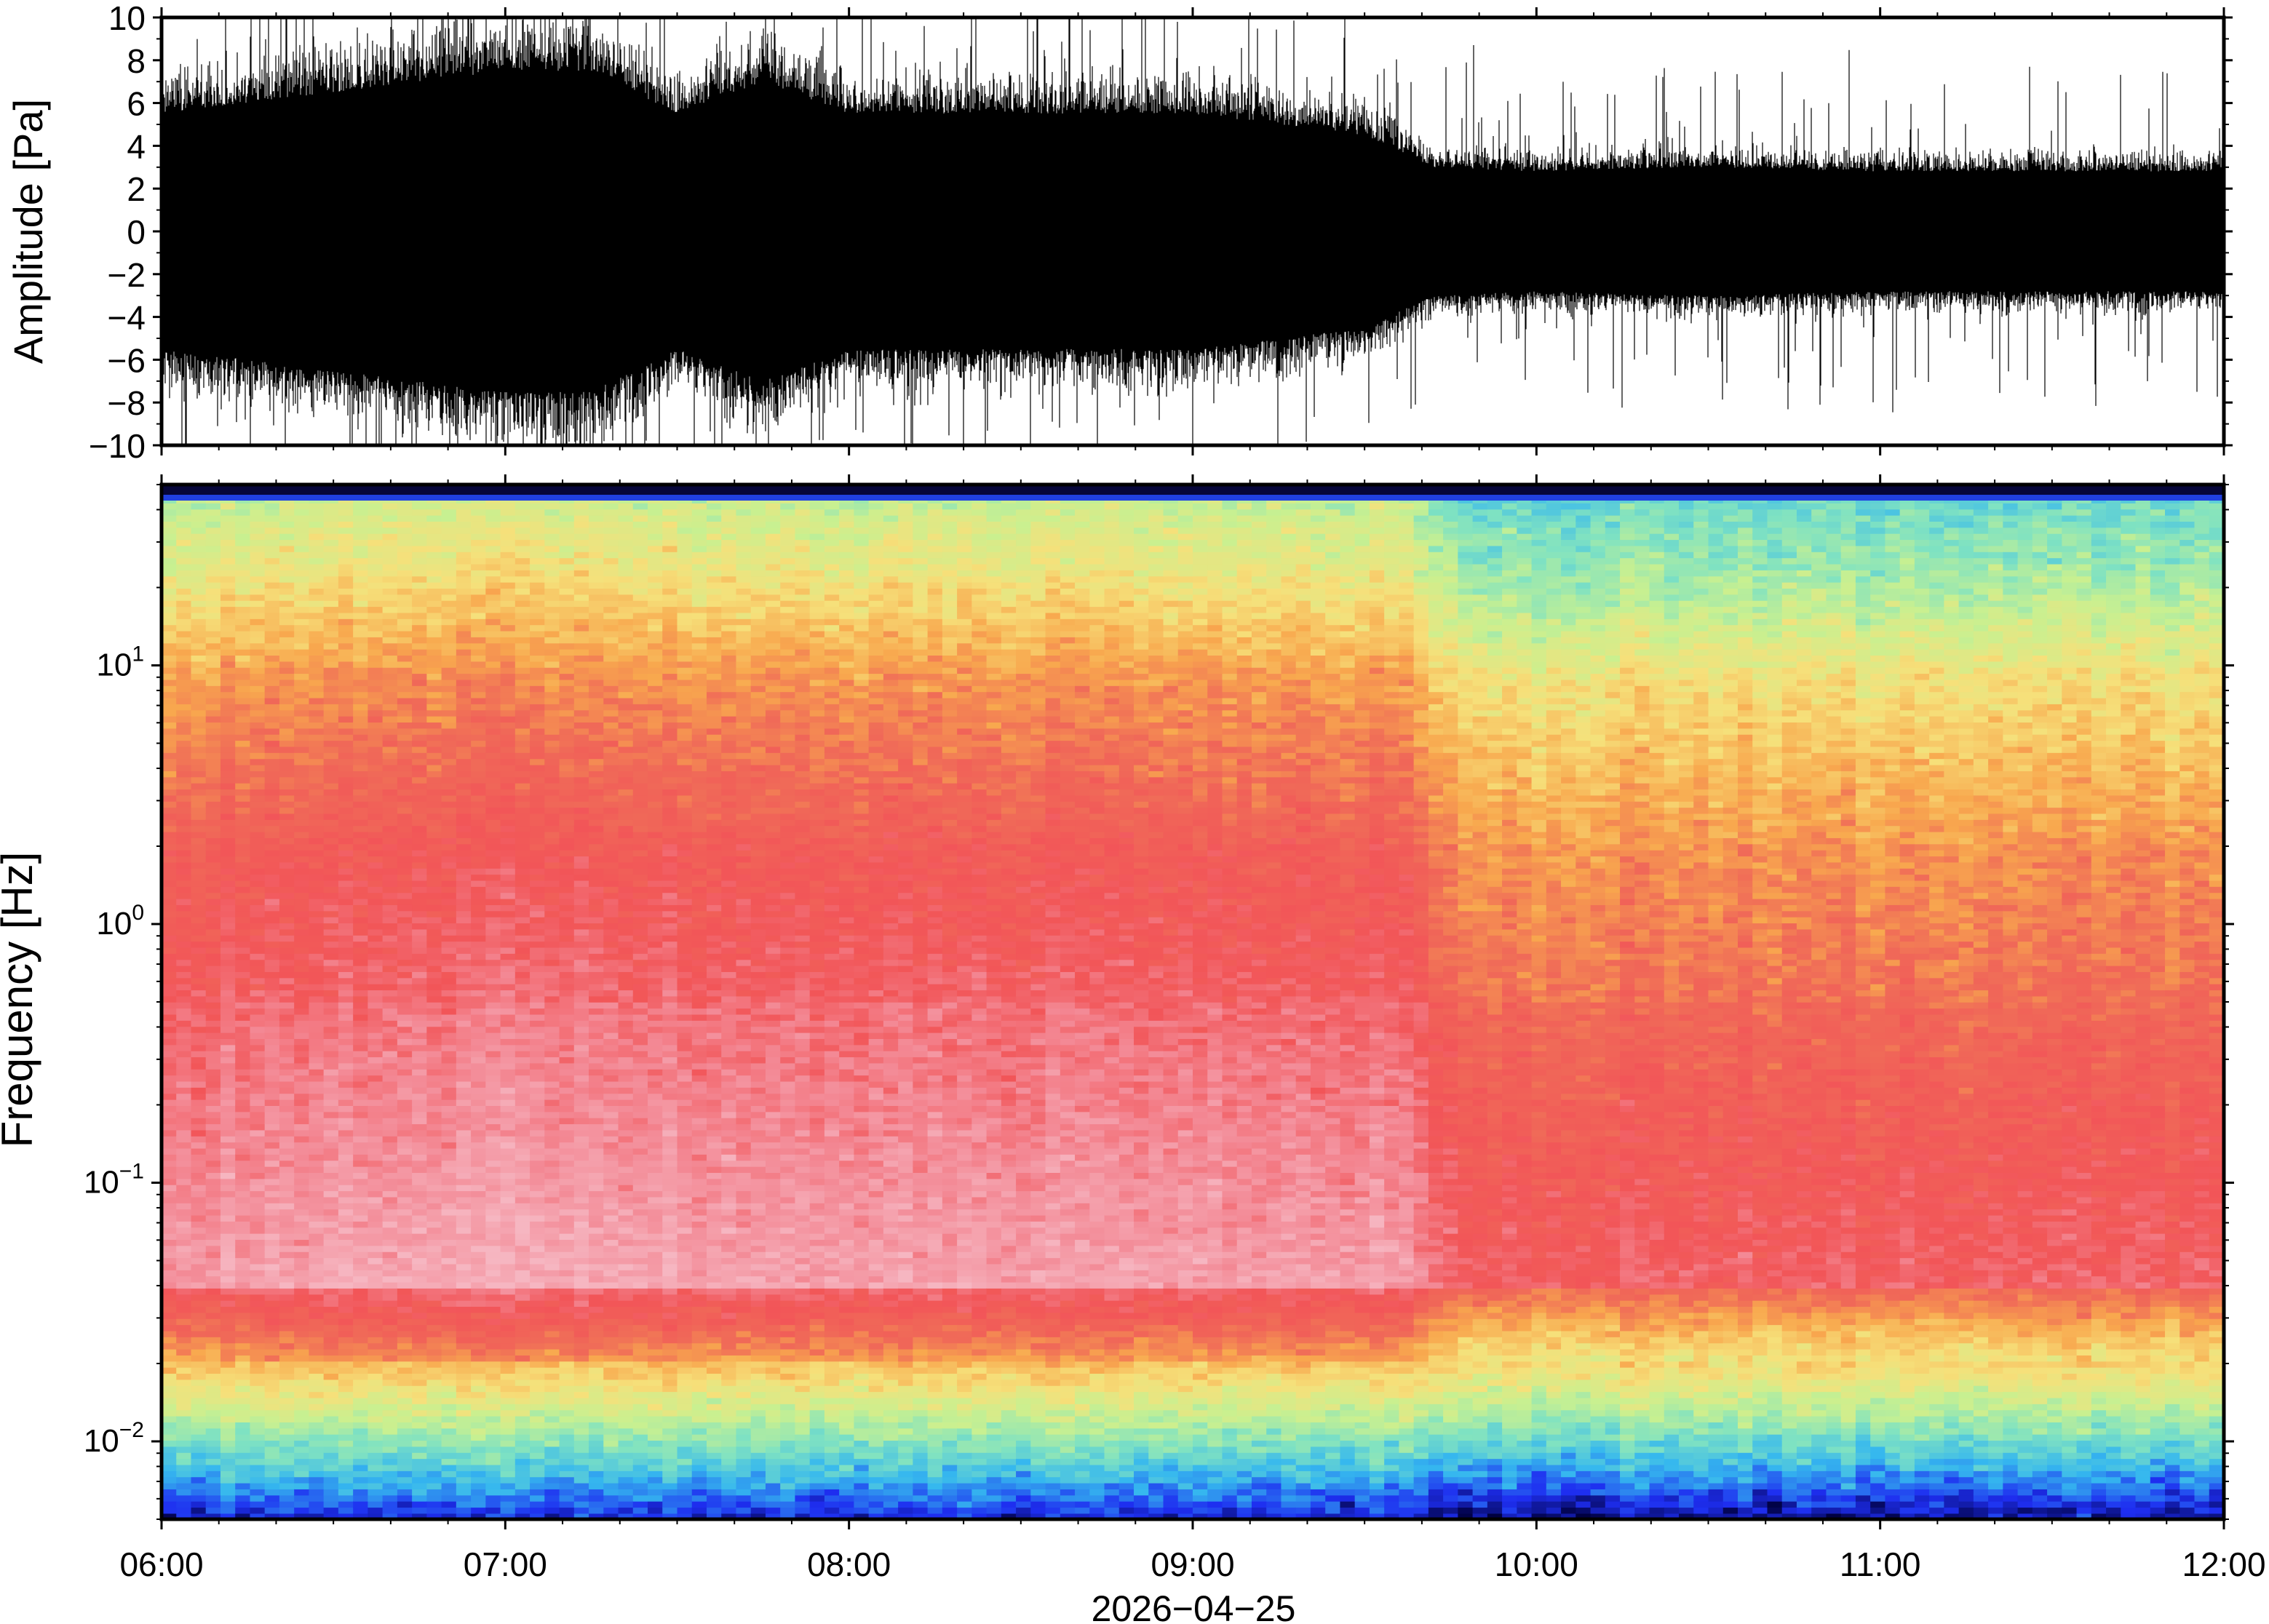  What do you see at coordinates (137, 146) in the screenshot?
I see `waveform-ytick-label: 4` at bounding box center [137, 146].